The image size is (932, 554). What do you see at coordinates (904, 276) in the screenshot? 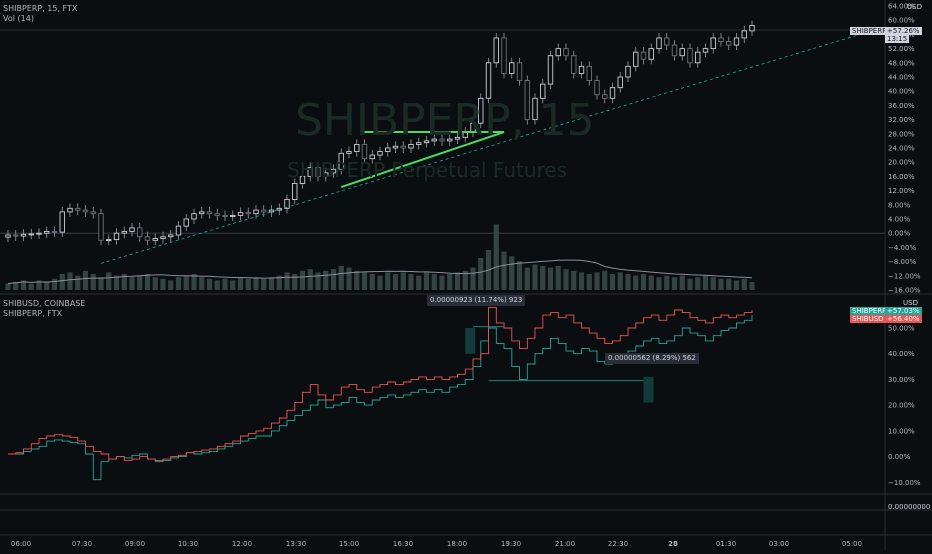
I see `main-ytick-label: −12.00%` at bounding box center [904, 276].